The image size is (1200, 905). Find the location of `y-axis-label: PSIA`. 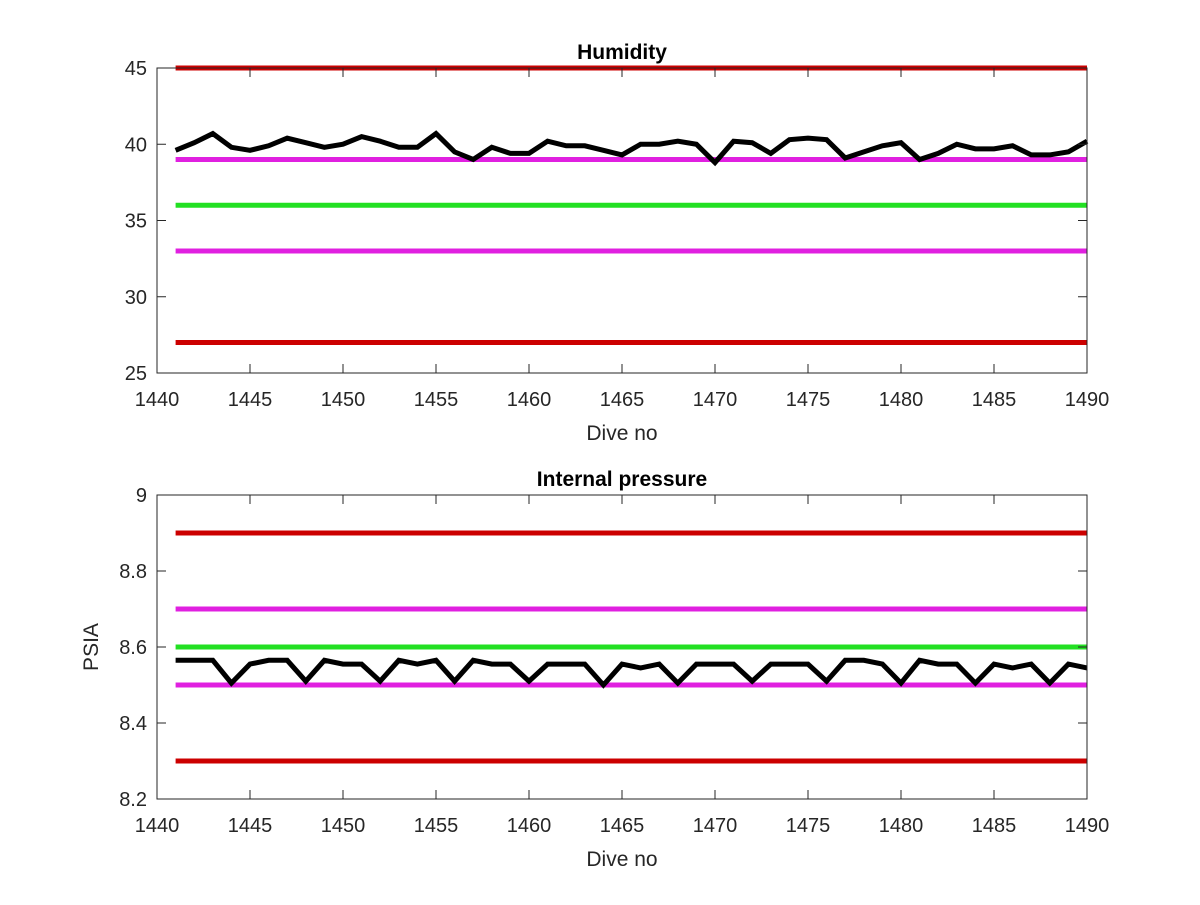

y-axis-label: PSIA is located at coordinates (91, 647).